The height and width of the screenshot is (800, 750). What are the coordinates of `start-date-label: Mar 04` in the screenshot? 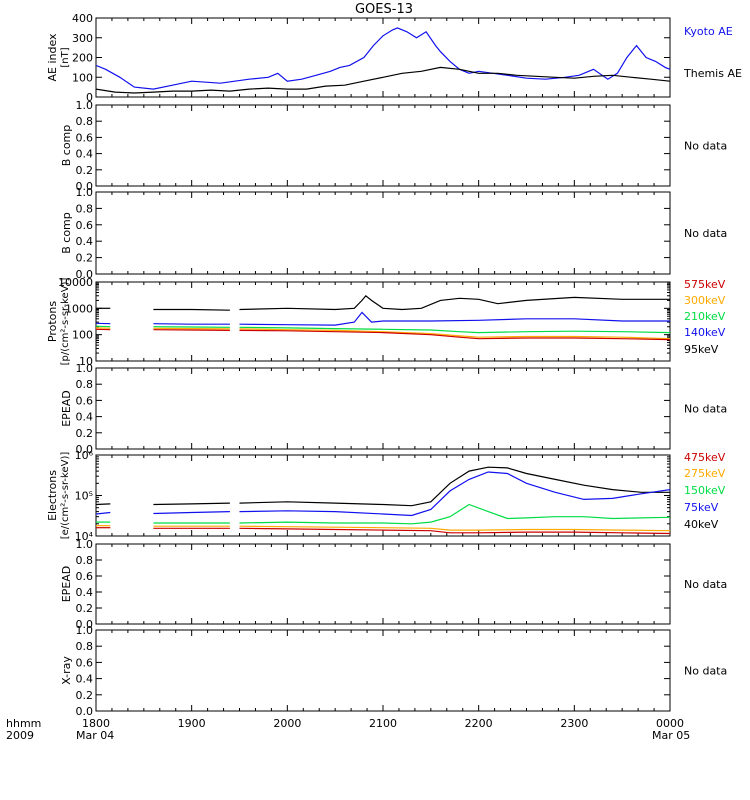 It's located at (95, 735).